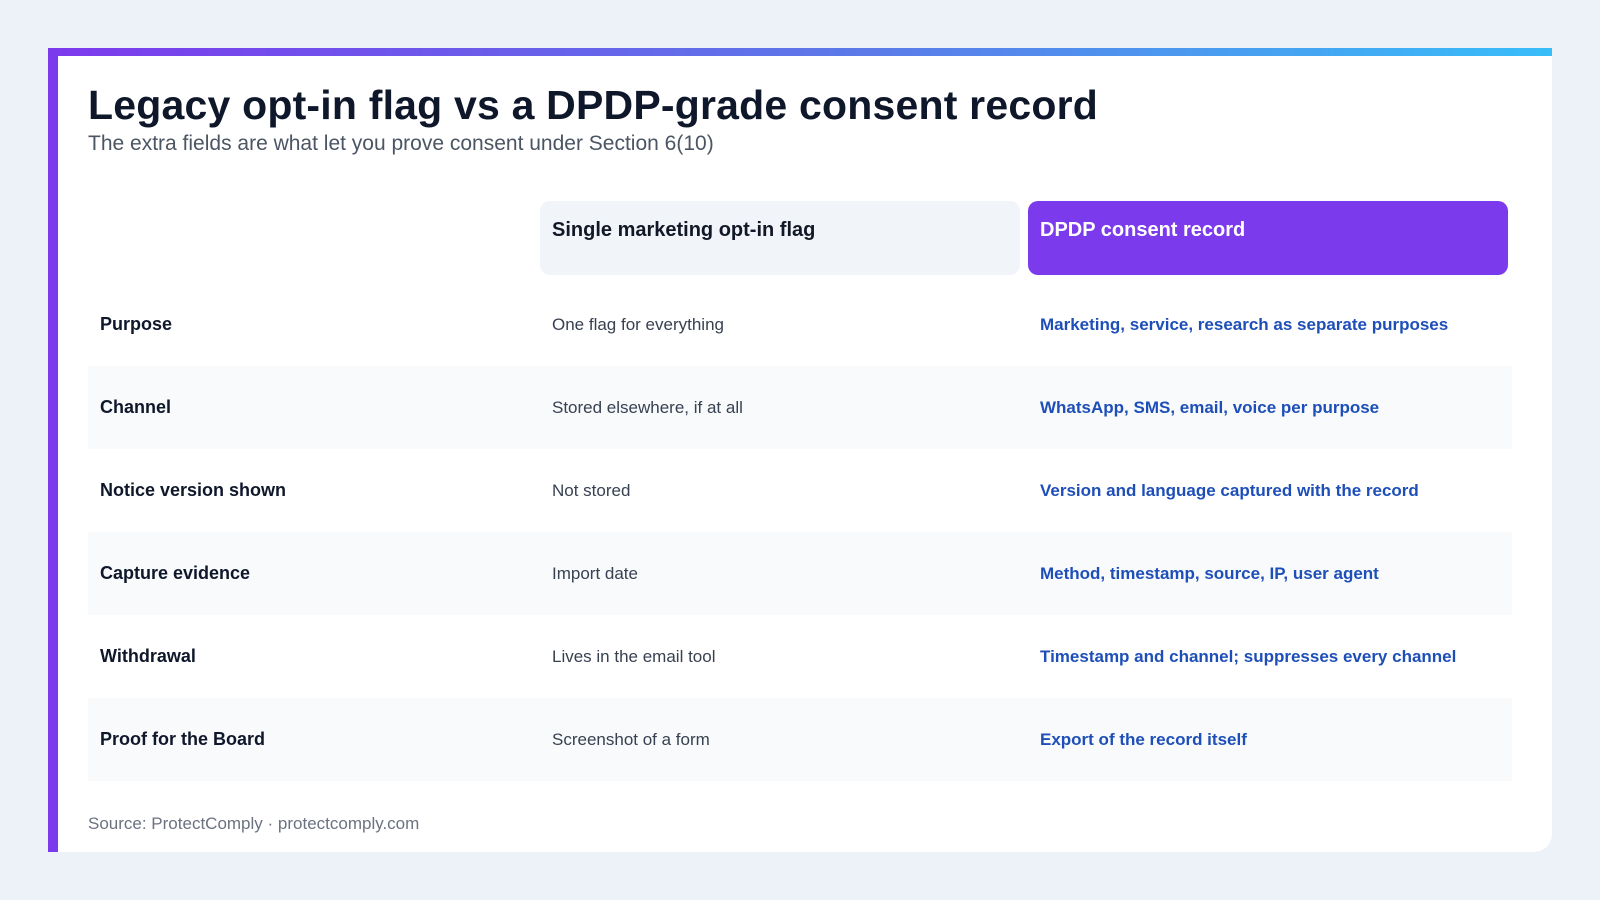 The image size is (1600, 900). Describe the element at coordinates (591, 490) in the screenshot. I see `legacy-cell: Not stored` at that location.